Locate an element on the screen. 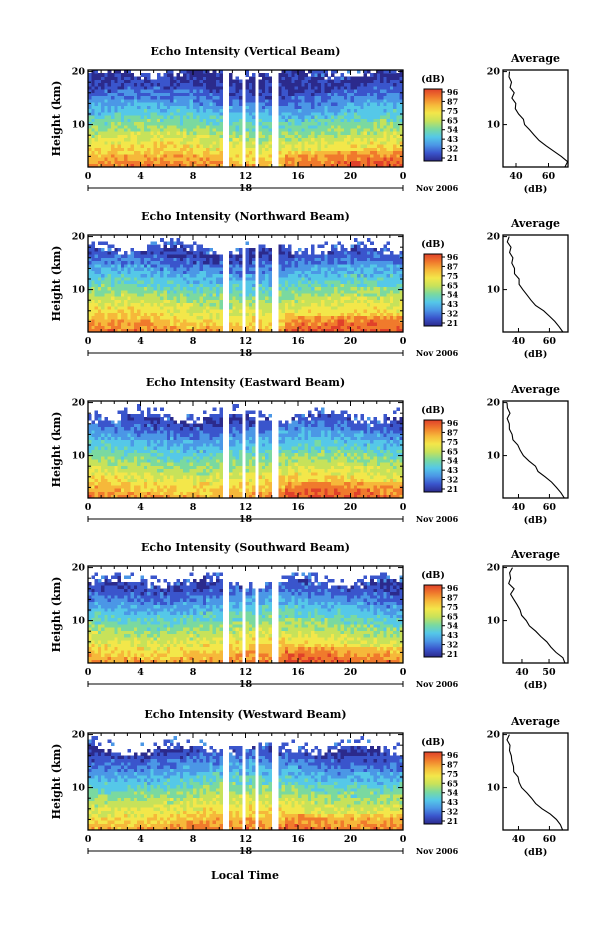 The image size is (616, 929). x-tick-label: 12 is located at coordinates (245, 839).